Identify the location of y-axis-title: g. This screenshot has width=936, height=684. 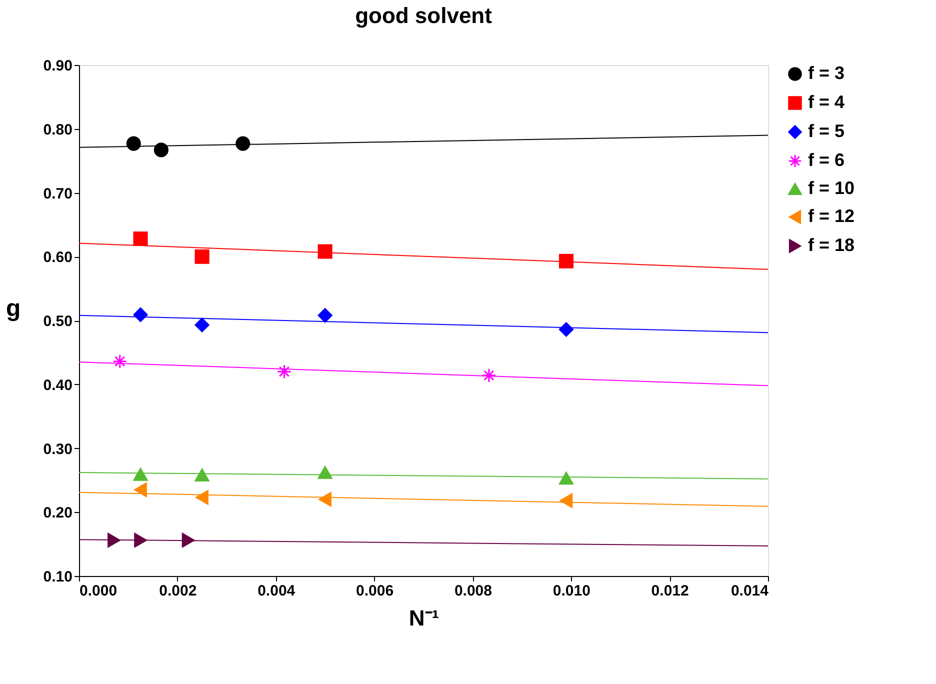
(13, 308).